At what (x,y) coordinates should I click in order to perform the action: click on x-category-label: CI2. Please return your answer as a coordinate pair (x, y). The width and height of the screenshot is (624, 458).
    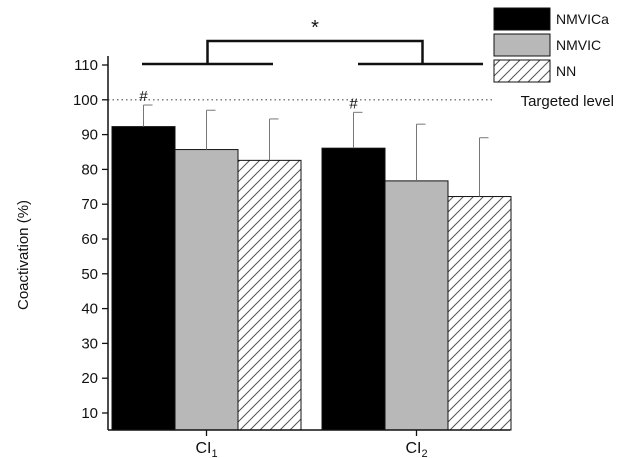
    Looking at the image, I should click on (416, 449).